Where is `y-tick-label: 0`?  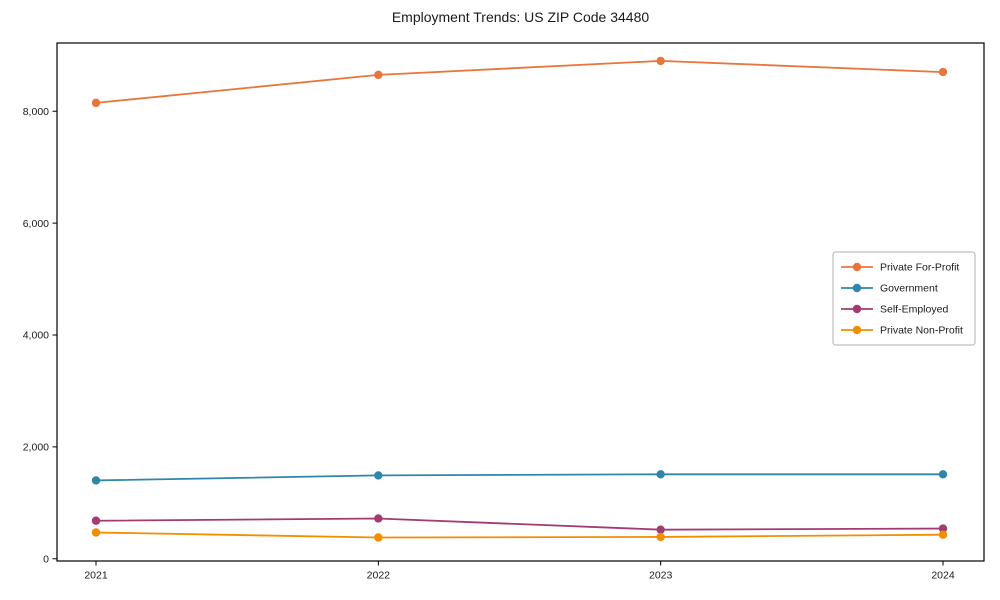
y-tick-label: 0 is located at coordinates (46, 559).